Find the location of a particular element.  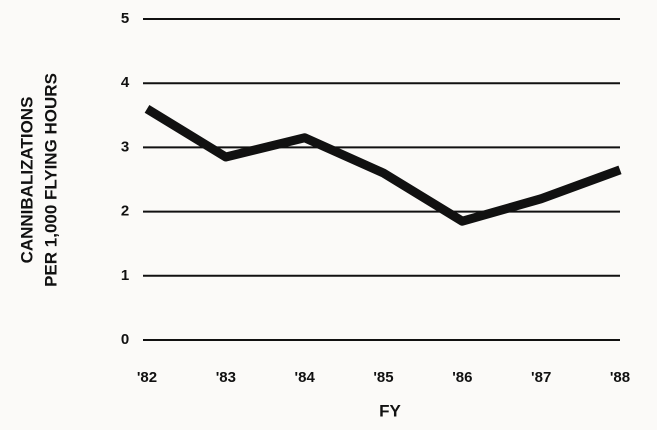

y-tick-label: 2 is located at coordinates (125, 211).